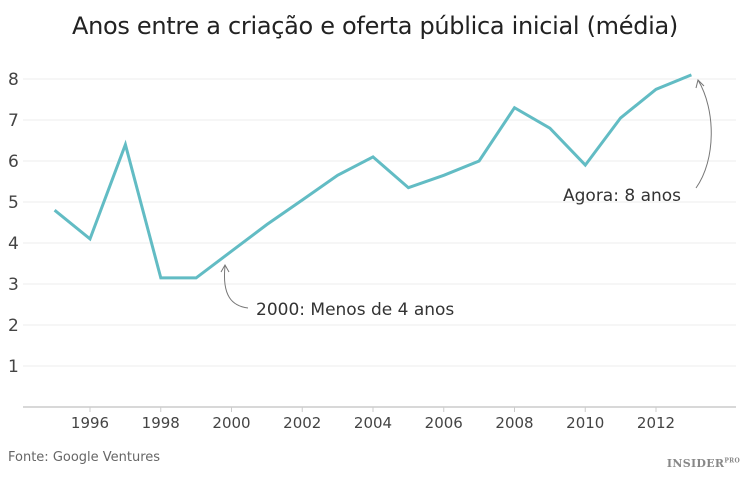 The height and width of the screenshot is (480, 750). I want to click on y-tick-label: 5, so click(13, 203).